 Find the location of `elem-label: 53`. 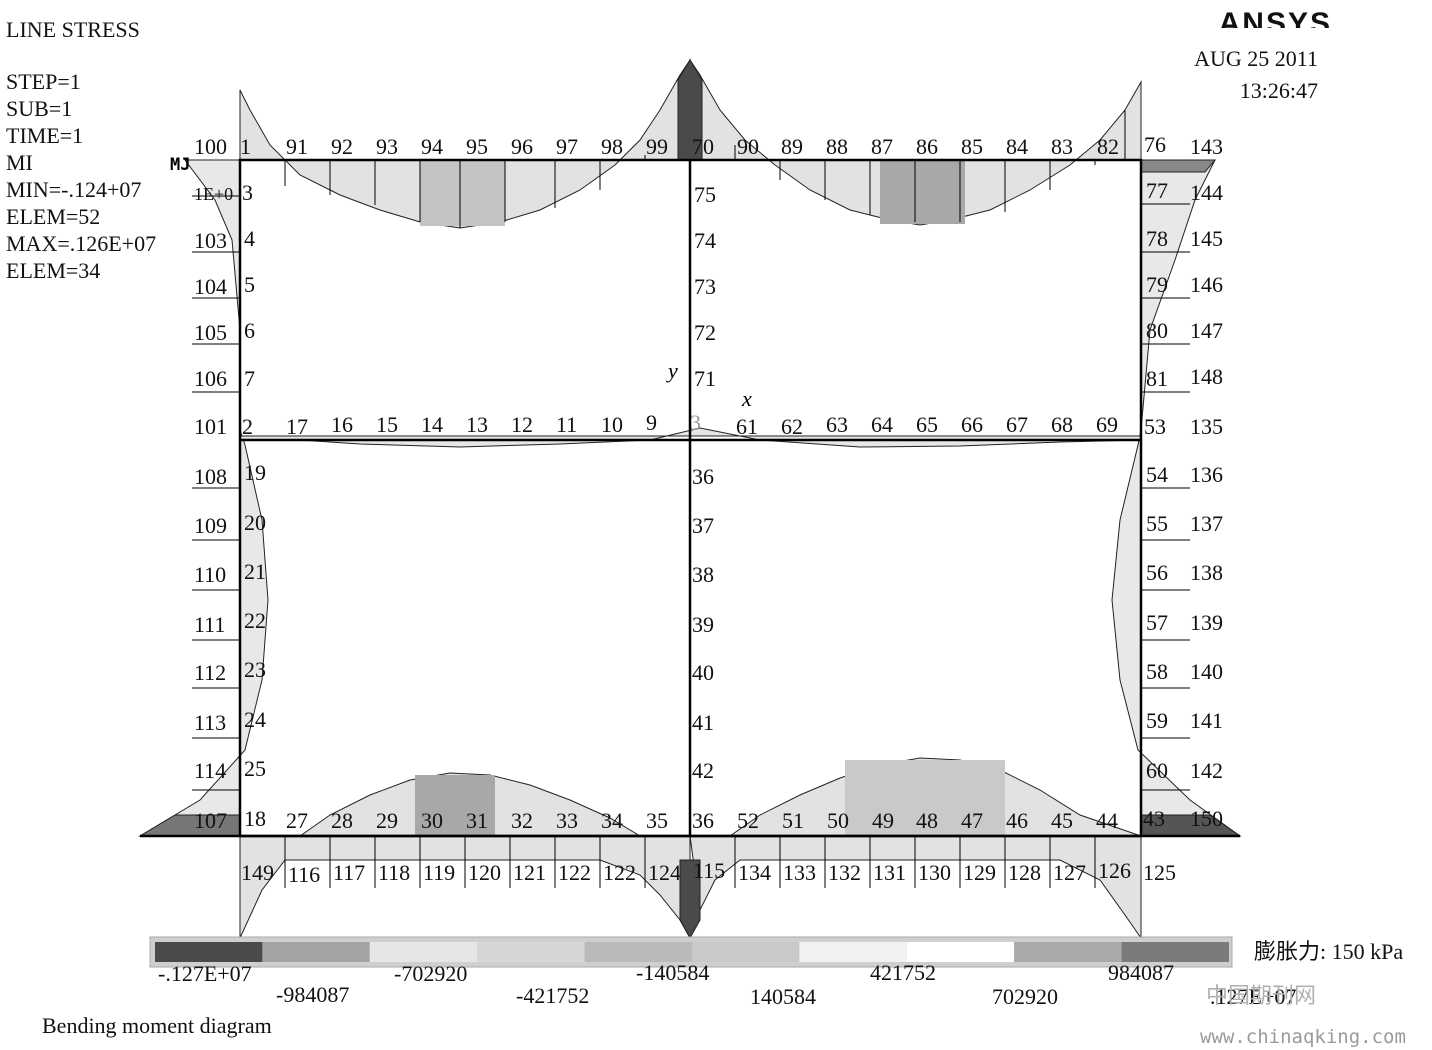

elem-label: 53 is located at coordinates (1155, 426).